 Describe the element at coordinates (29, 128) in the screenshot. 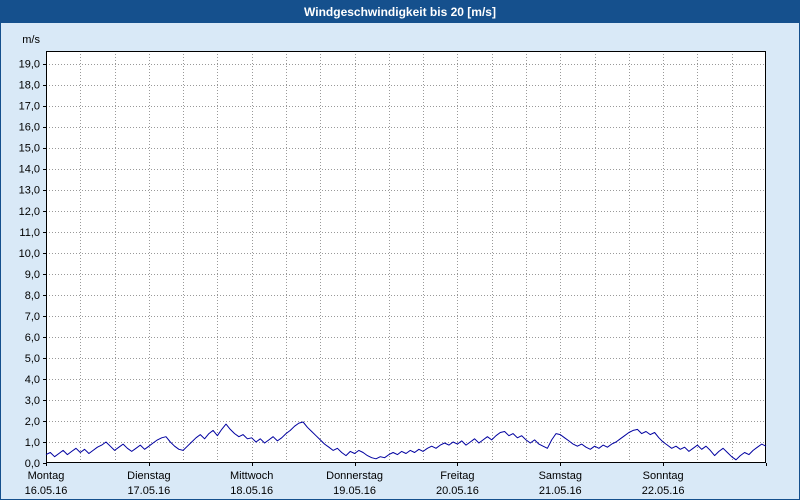

I see `y-tick-label: 16,0` at that location.